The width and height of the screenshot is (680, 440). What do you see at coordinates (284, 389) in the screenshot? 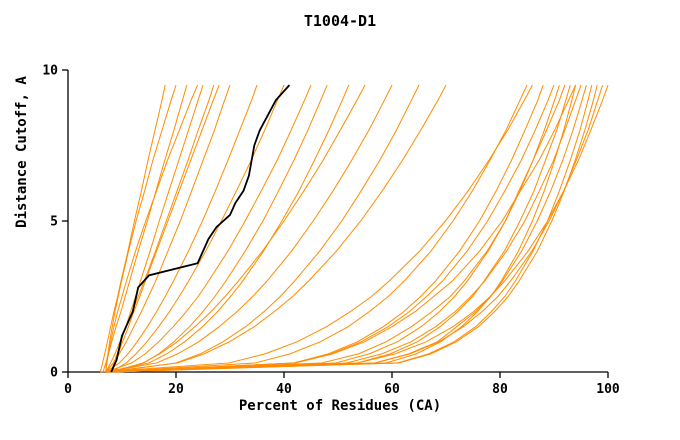
I see `x-tick-label: 40` at bounding box center [284, 389].